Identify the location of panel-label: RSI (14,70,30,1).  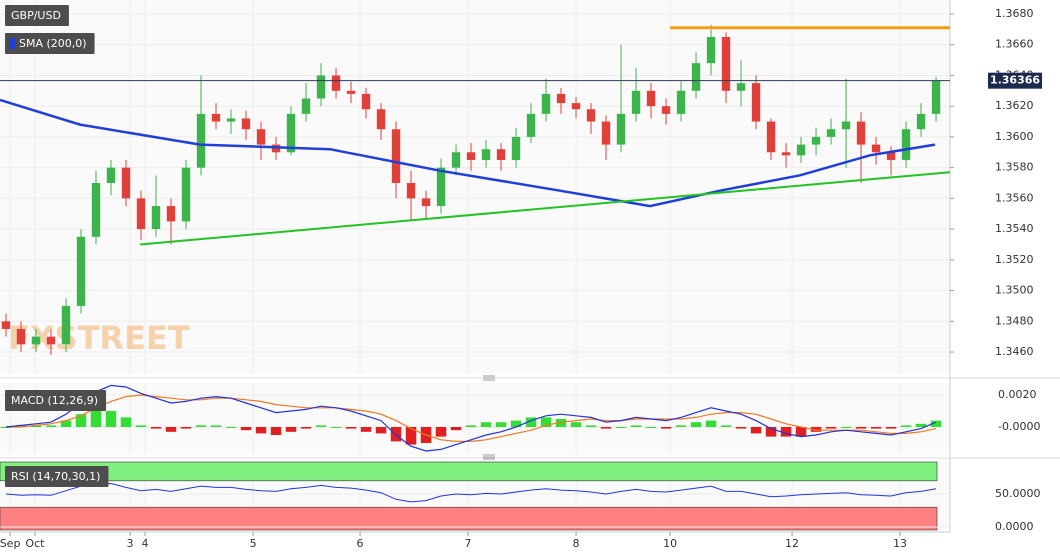
(57, 476).